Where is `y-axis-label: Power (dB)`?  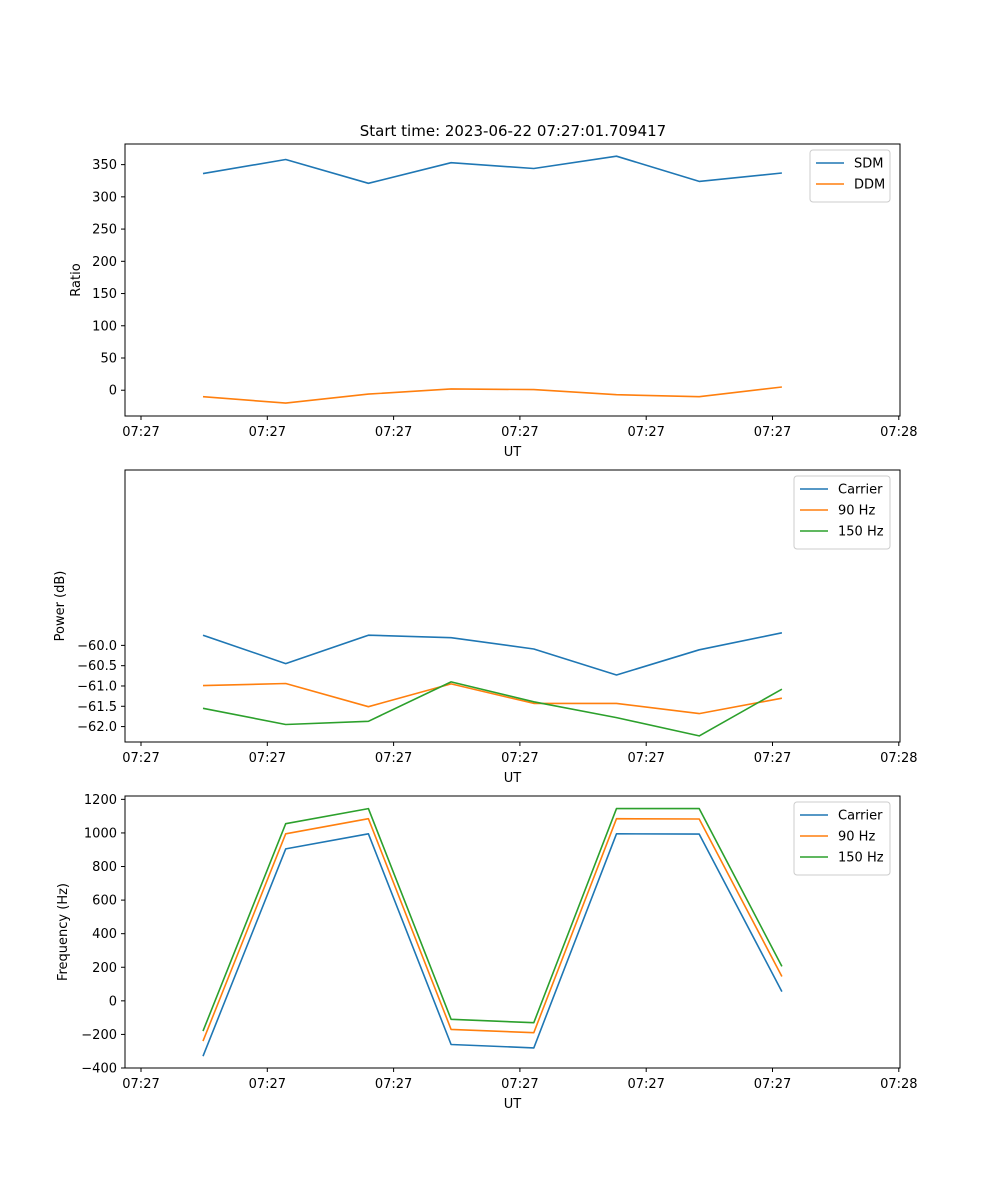 y-axis-label: Power (dB) is located at coordinates (60, 606).